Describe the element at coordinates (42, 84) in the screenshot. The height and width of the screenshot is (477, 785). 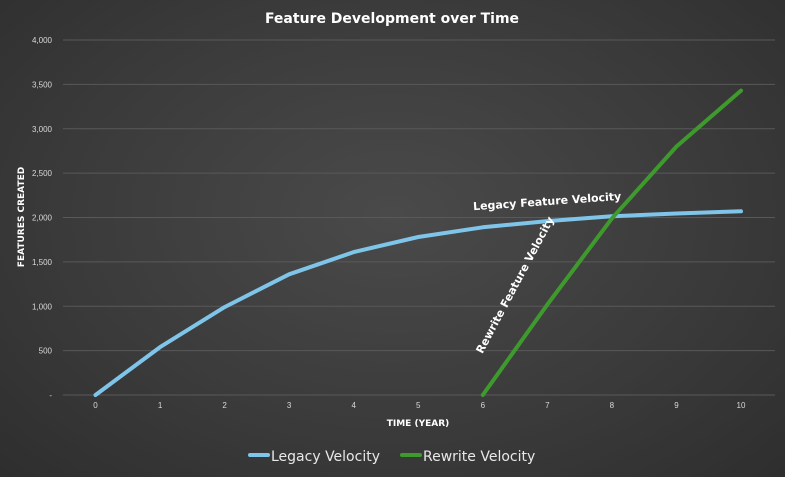
I see `y-tick-label: 3,500` at that location.